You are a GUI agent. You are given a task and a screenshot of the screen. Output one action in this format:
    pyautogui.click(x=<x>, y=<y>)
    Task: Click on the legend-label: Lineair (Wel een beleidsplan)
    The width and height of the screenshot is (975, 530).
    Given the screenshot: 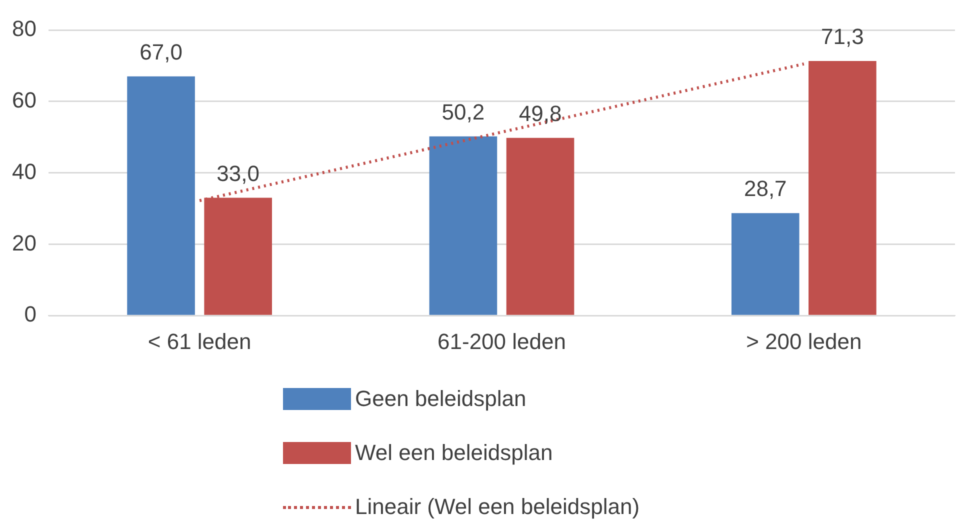 What is the action you would take?
    pyautogui.click(x=497, y=507)
    